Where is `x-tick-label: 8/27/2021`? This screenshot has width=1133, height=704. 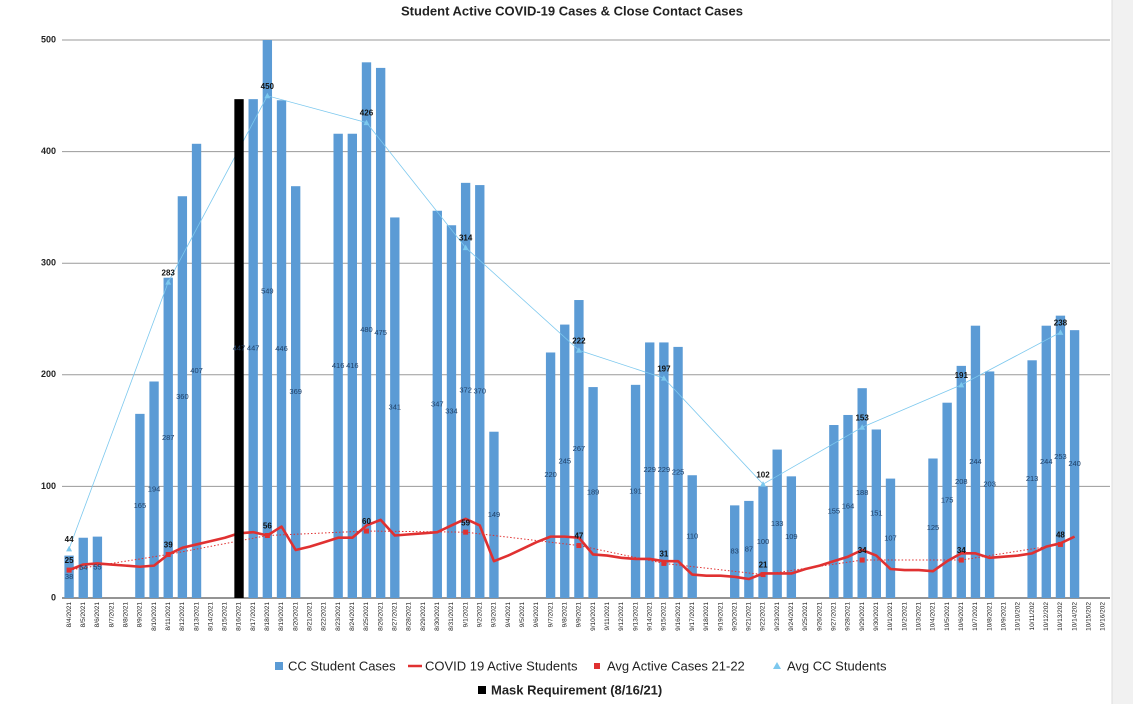
x-tick-label: 8/27/2021 is located at coordinates (395, 616).